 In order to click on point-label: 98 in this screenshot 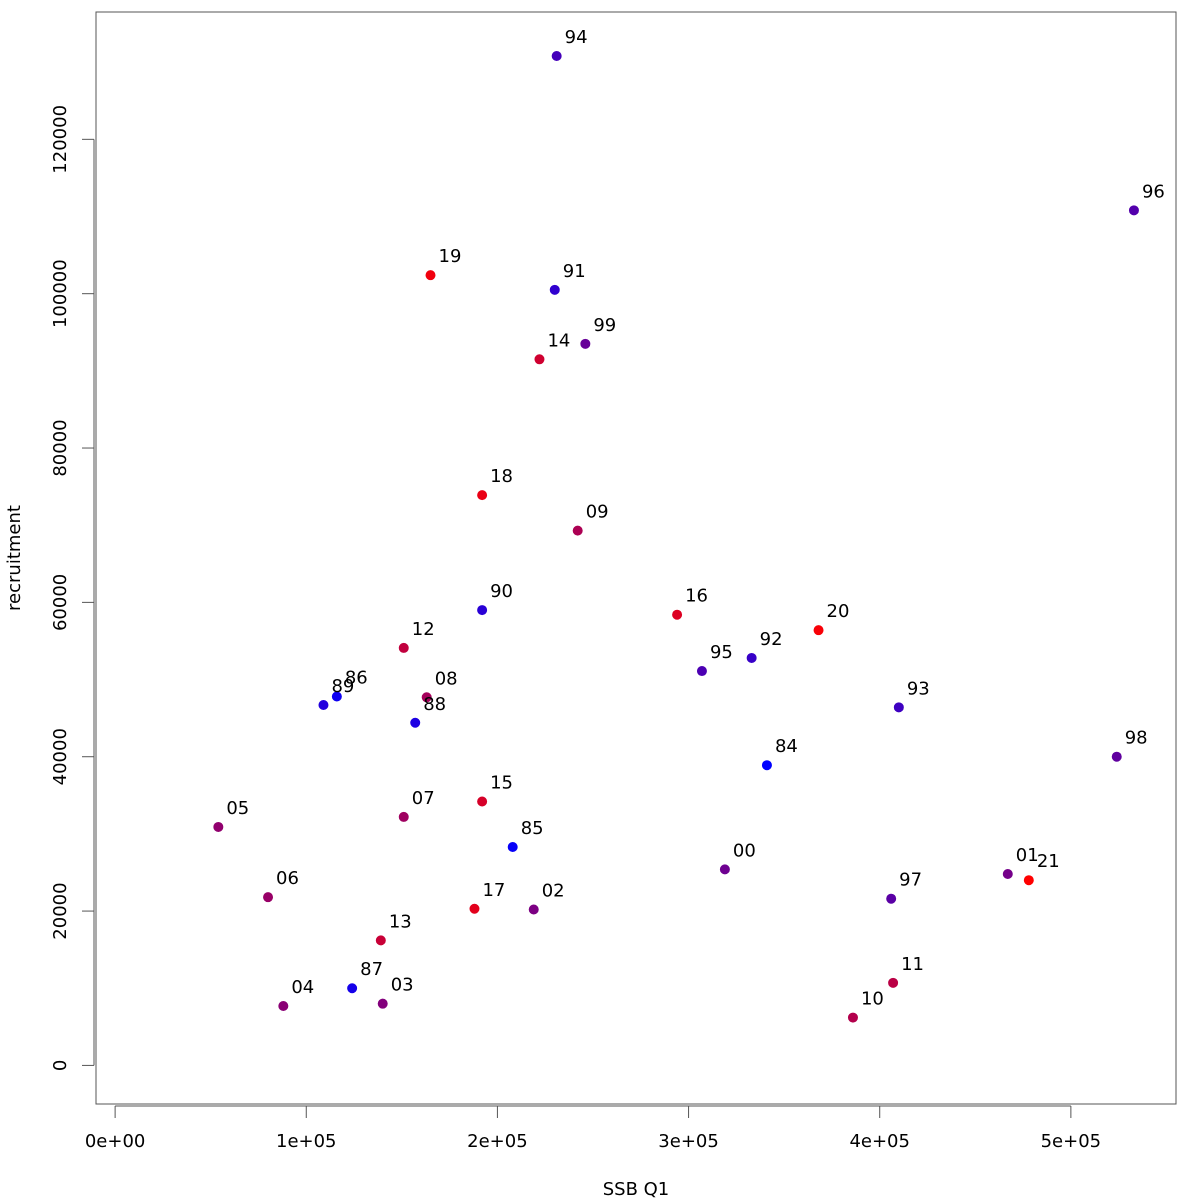, I will do `click(1136, 738)`.